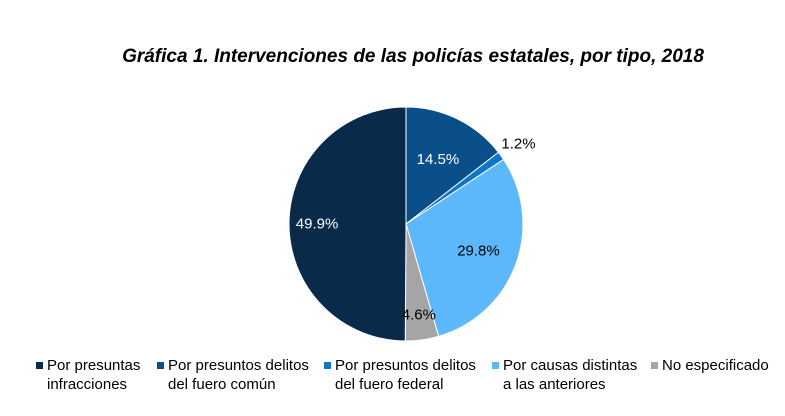 The height and width of the screenshot is (416, 785). Describe the element at coordinates (554, 384) in the screenshot. I see `legend-label-line2: a las anteriores` at that location.